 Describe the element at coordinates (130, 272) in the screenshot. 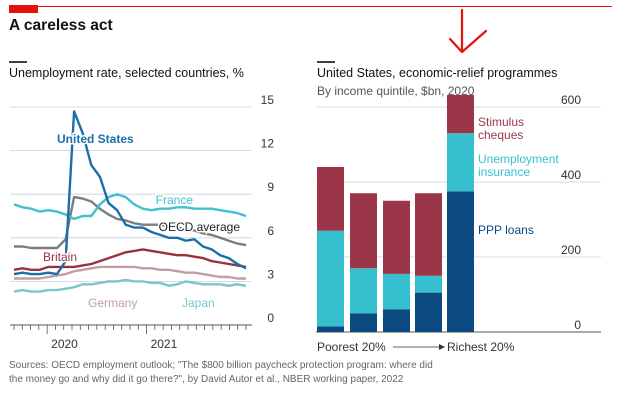

I see `series-line-germany` at that location.